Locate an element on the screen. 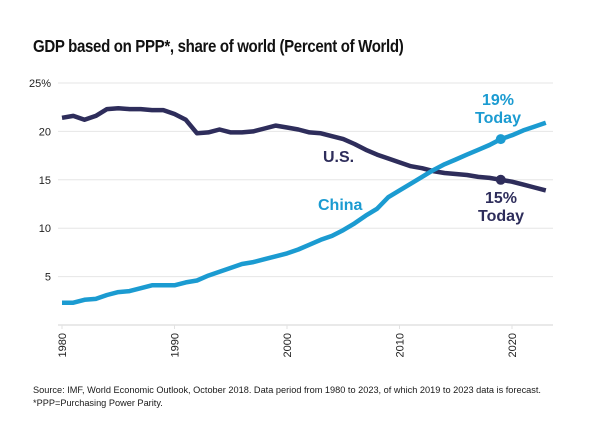 This screenshot has width=600, height=435. us-series-label: U.S. is located at coordinates (338, 157).